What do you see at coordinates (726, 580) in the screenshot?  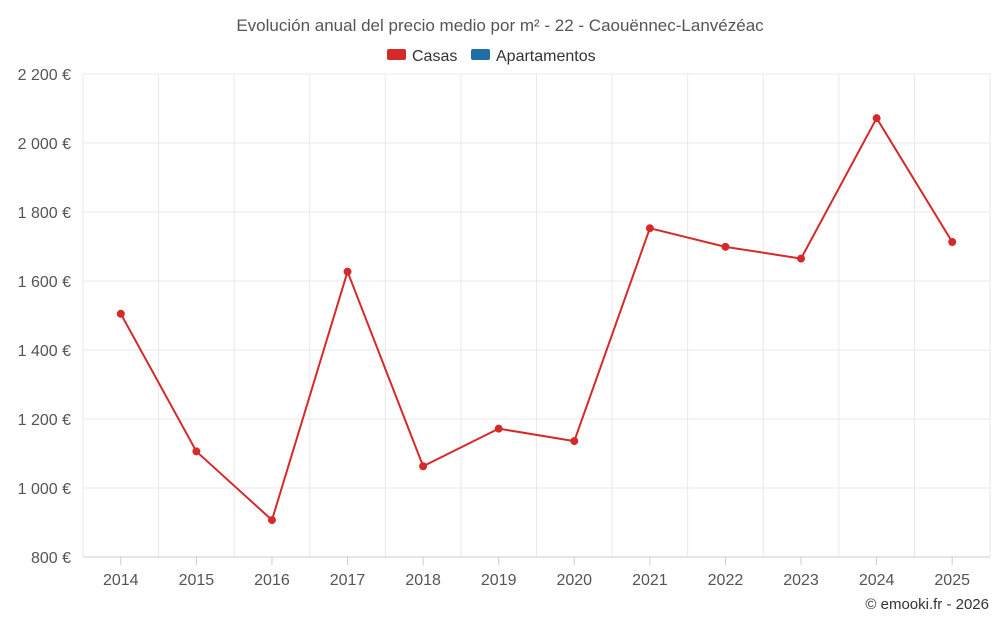 I see `x-tick-label: 2022` at bounding box center [726, 580].